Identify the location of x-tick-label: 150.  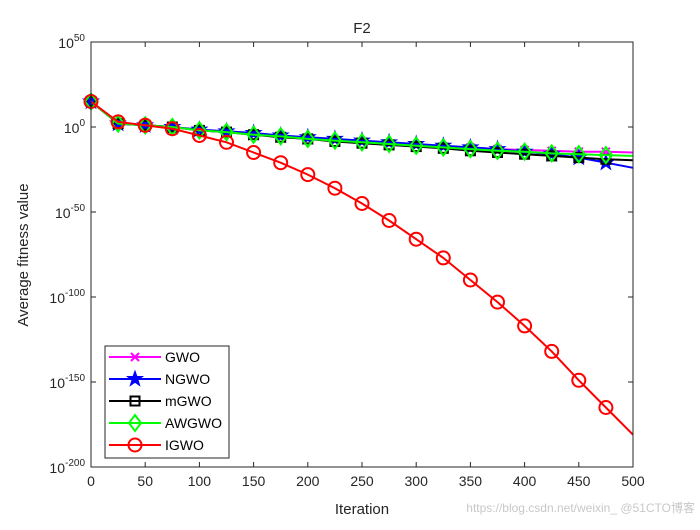
(254, 481).